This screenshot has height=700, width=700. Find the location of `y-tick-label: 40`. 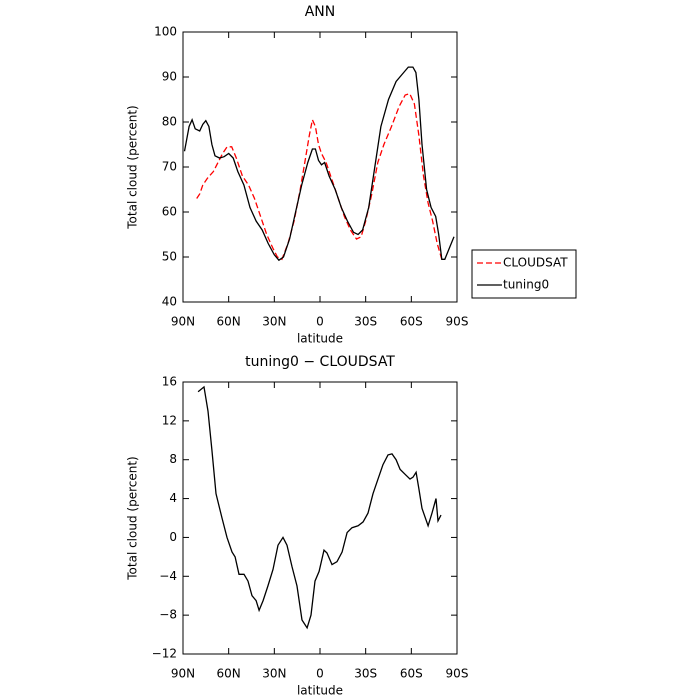

y-tick-label: 40 is located at coordinates (169, 302).